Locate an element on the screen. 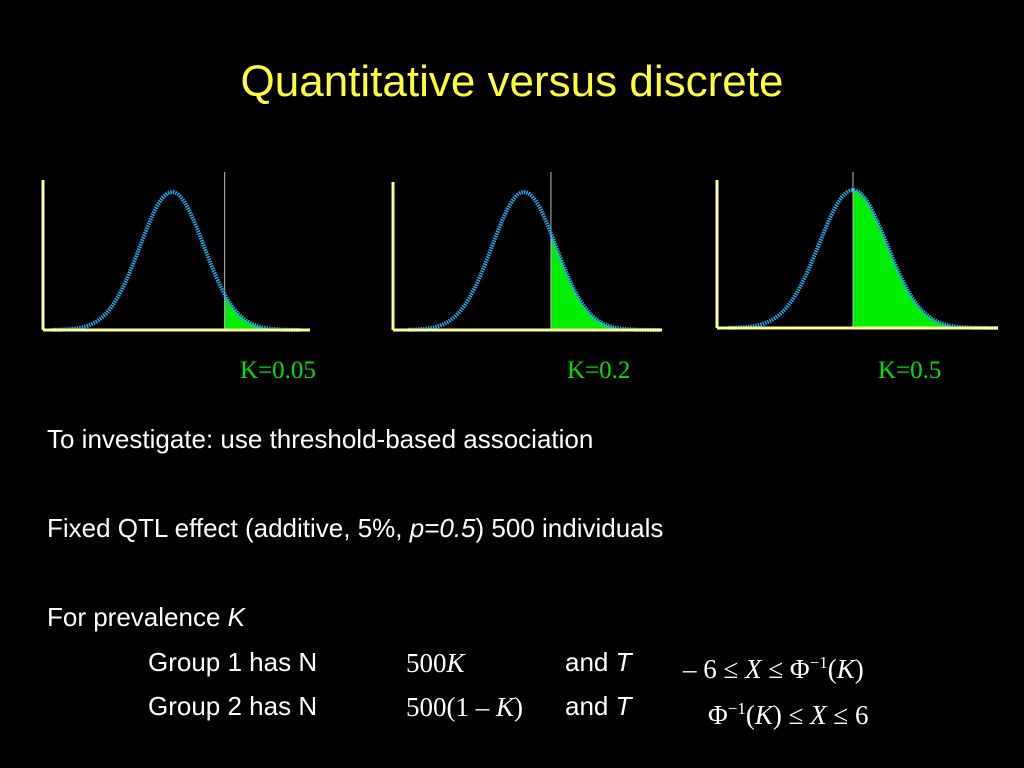 This screenshot has height=768, width=1024. prevalence-k: K is located at coordinates (236, 617).